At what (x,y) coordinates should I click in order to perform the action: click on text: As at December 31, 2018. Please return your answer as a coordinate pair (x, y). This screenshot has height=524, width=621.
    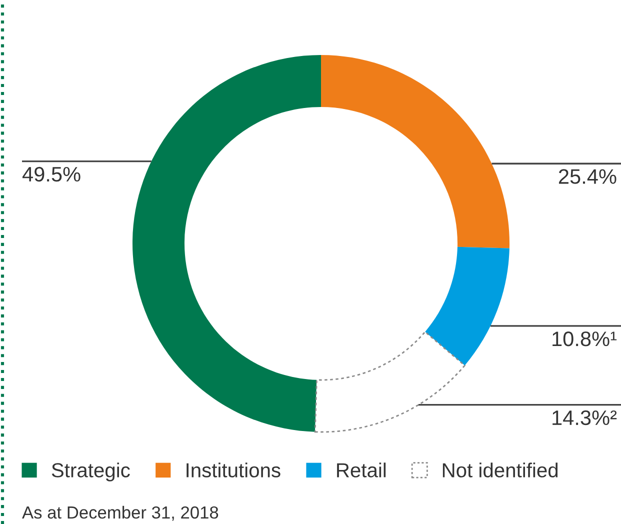
    Looking at the image, I should click on (120, 513).